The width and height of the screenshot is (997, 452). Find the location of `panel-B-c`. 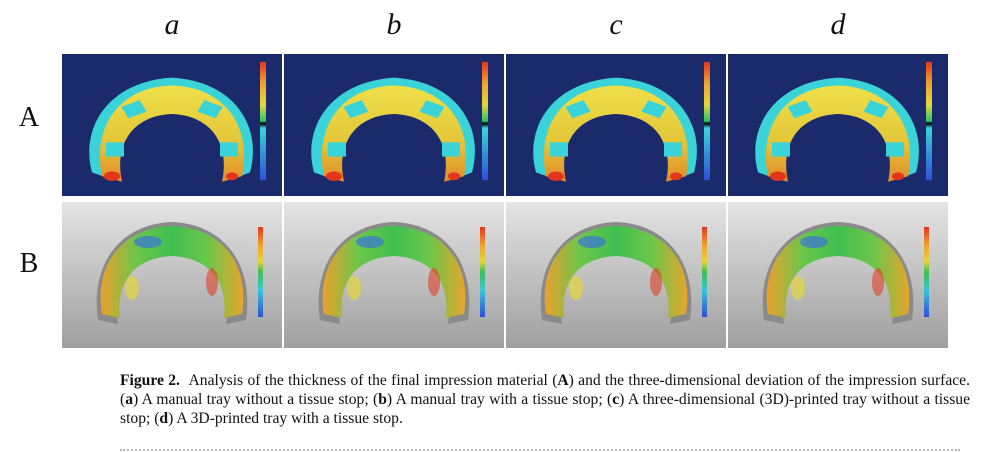

panel-B-c is located at coordinates (616, 275).